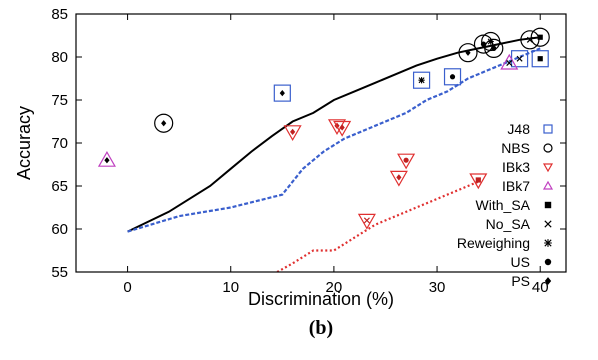 The width and height of the screenshot is (598, 360). I want to click on legend-item: IBk7, so click(528, 186).